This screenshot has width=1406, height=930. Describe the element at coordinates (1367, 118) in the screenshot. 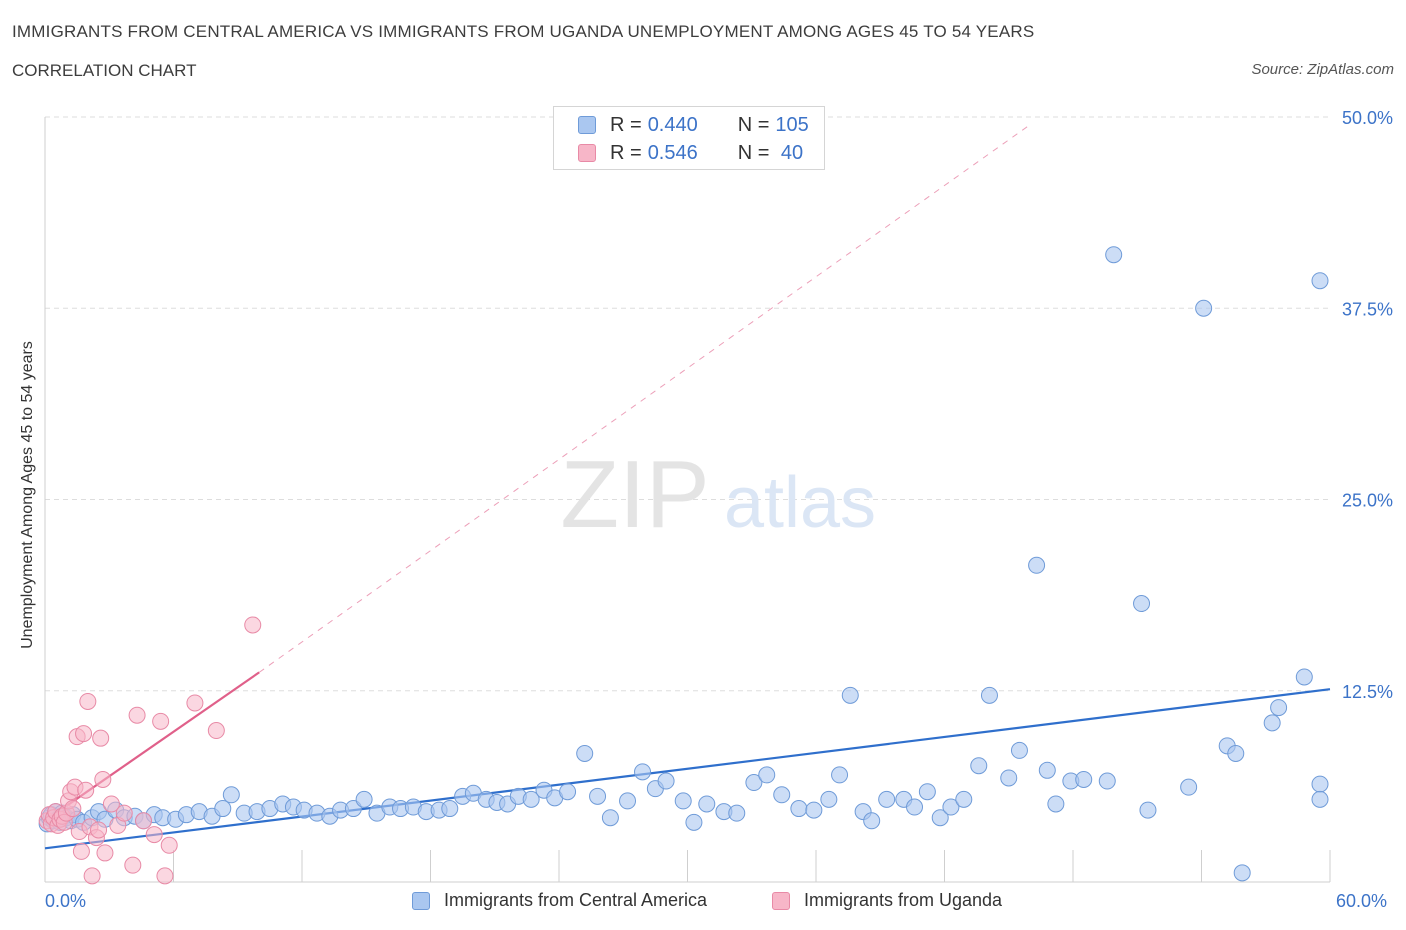

I see `y-tick-label: 50.0%` at that location.